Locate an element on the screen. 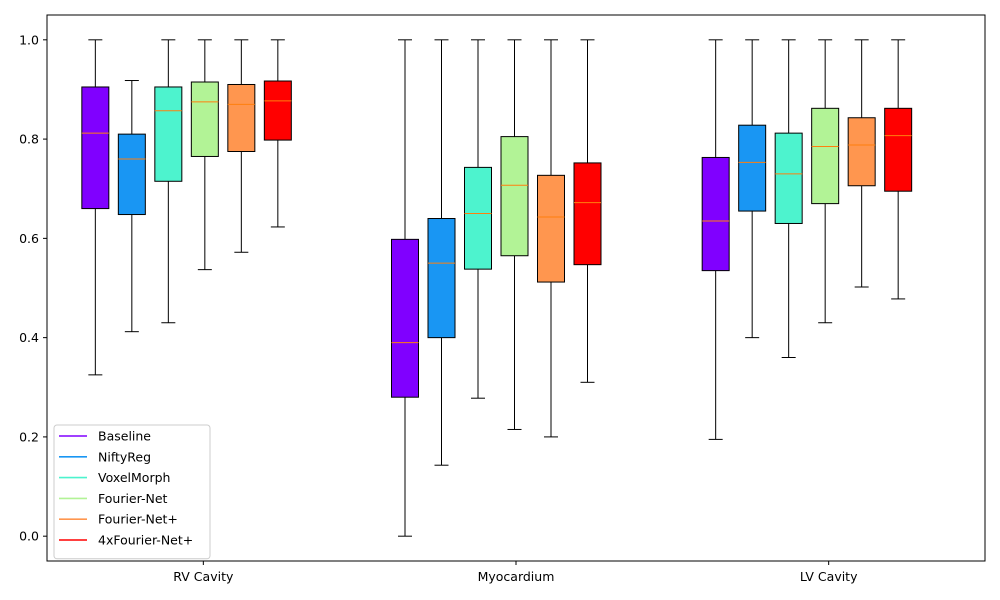 Image resolution: width=1000 pixels, height=600 pixels. box-niftyreg-lv-cavity is located at coordinates (752, 189).